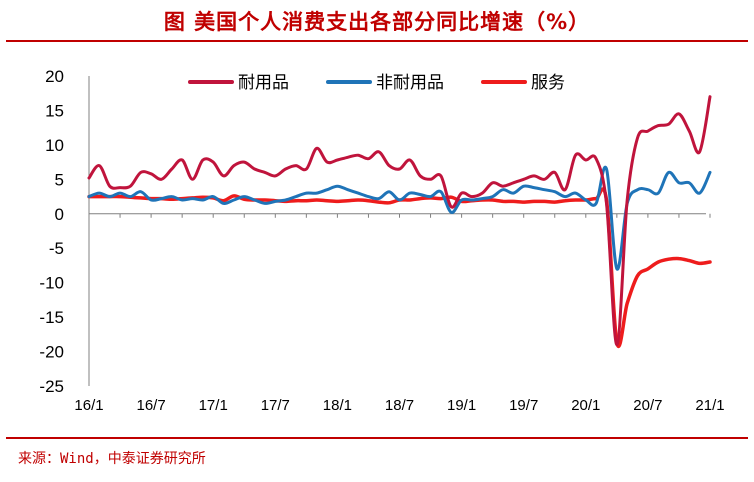 This screenshot has width=754, height=482. What do you see at coordinates (51, 283) in the screenshot?
I see `y-tick-label: -10` at bounding box center [51, 283].